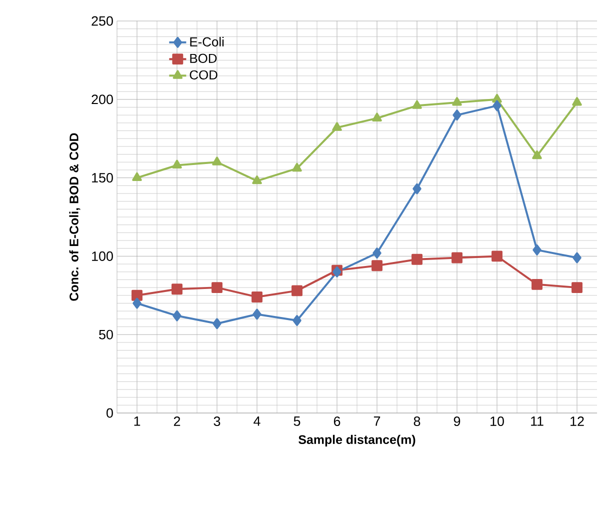 This screenshot has height=507, width=613. What do you see at coordinates (537, 421) in the screenshot?
I see `x-tick-label: 11` at bounding box center [537, 421].